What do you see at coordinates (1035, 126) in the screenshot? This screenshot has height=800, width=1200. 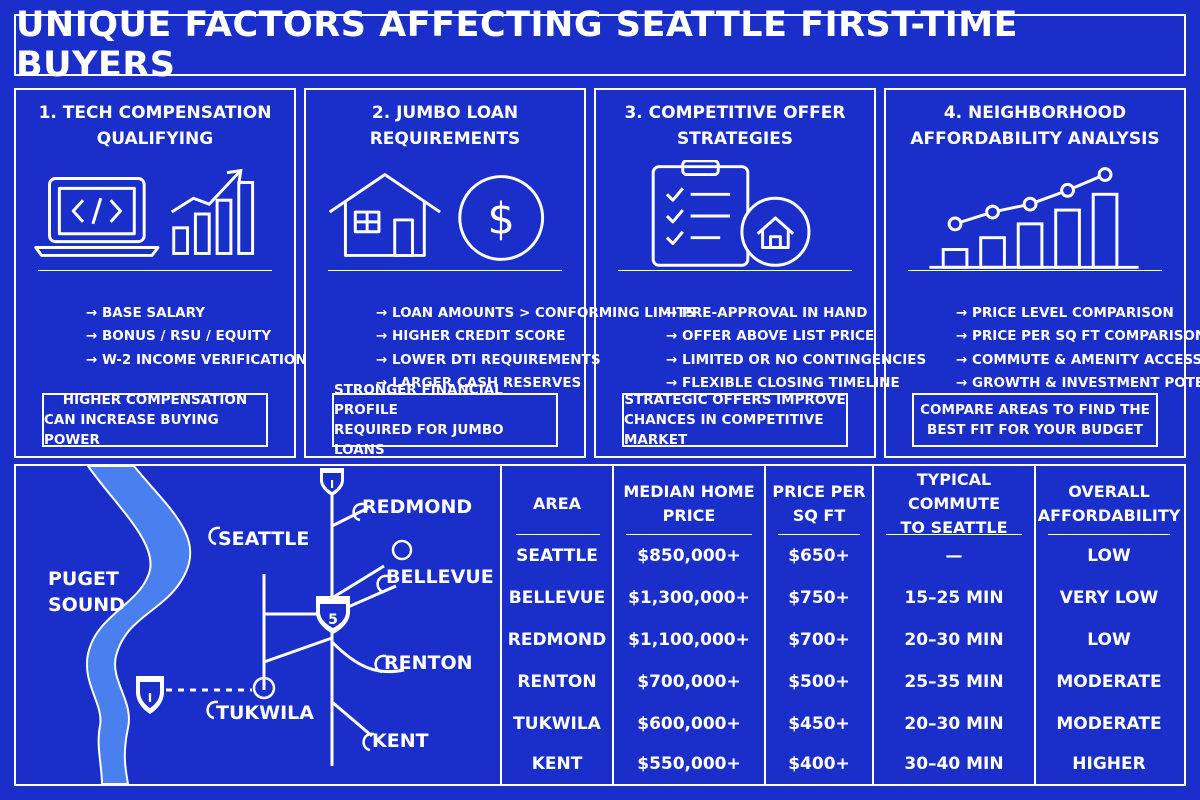 I see `panel-title: 4. NEIGHBORHOOD AFFORDABILITY ANALYSIS` at bounding box center [1035, 126].